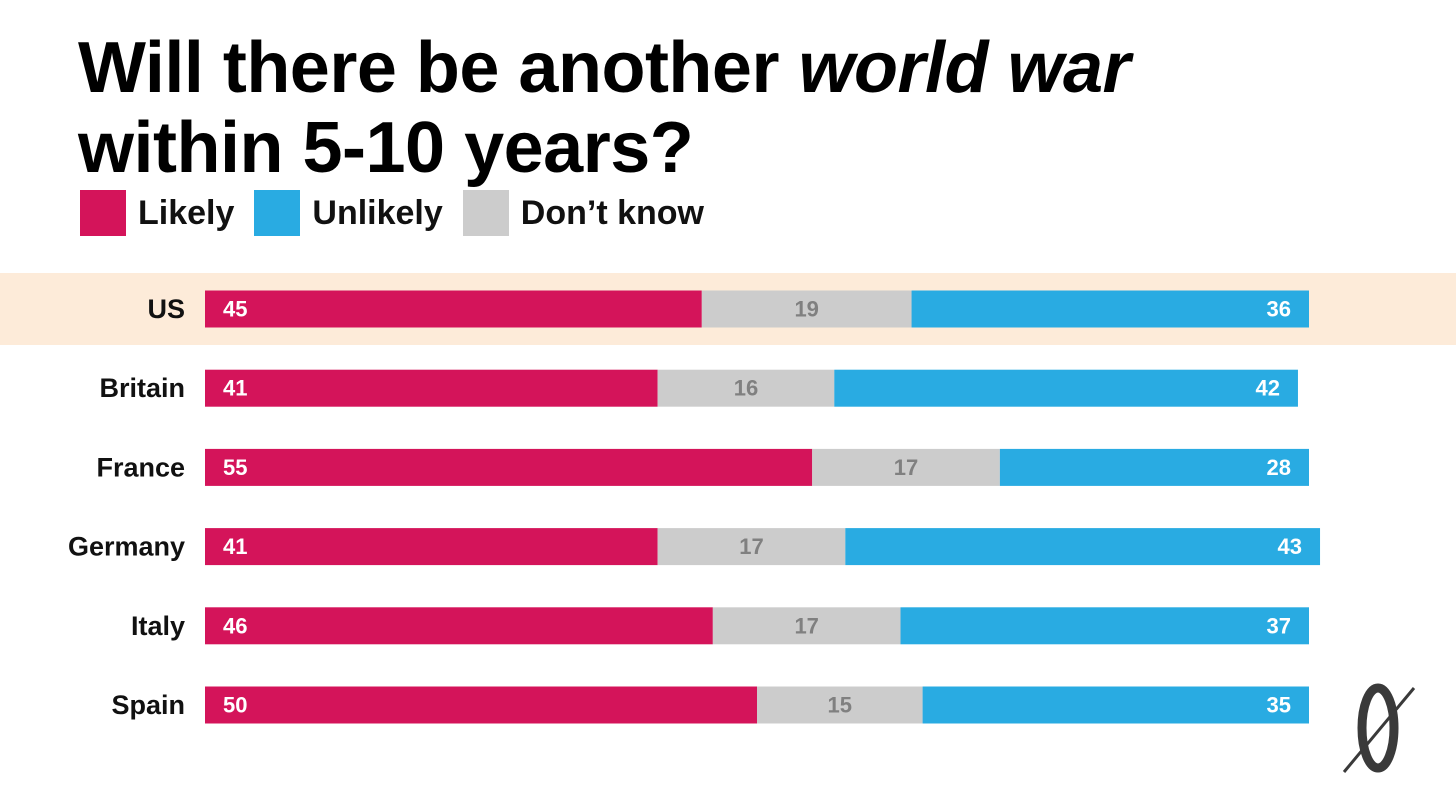  What do you see at coordinates (186, 212) in the screenshot?
I see `legend-label-likely: Likely` at bounding box center [186, 212].